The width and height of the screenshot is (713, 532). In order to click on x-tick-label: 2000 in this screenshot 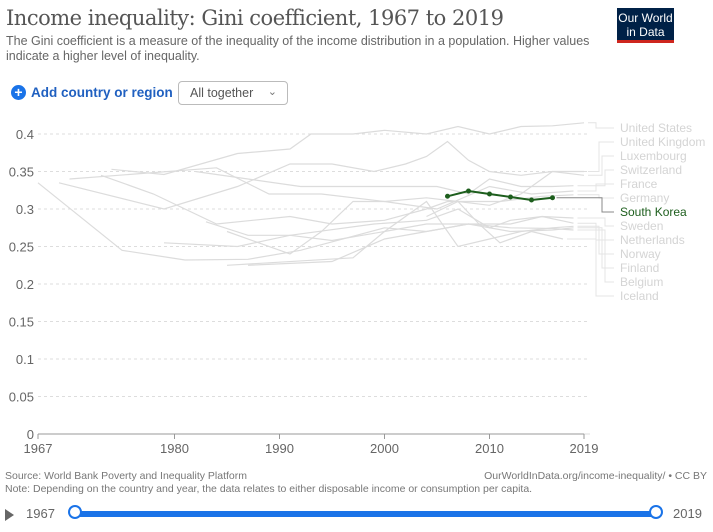, I will do `click(384, 448)`.